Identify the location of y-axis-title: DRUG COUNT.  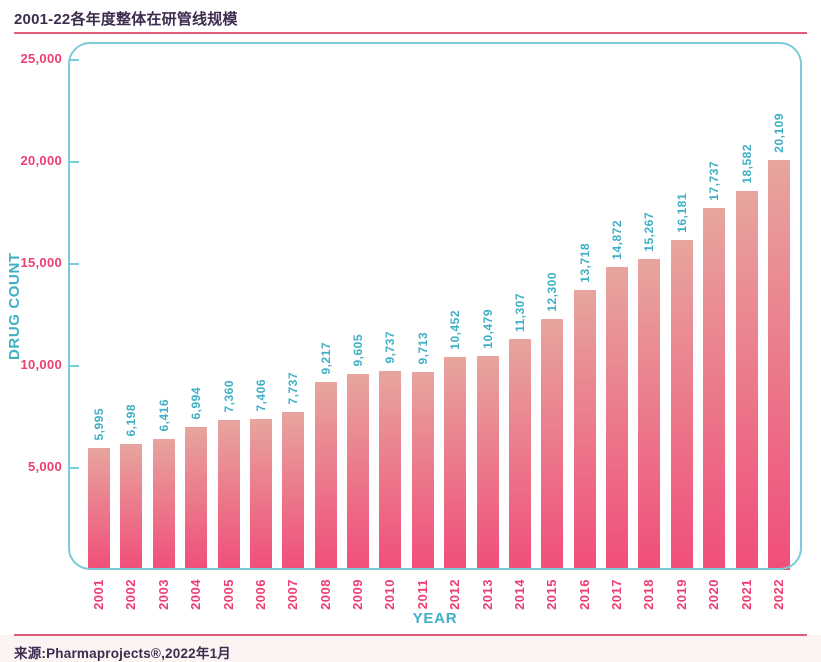
(14, 306).